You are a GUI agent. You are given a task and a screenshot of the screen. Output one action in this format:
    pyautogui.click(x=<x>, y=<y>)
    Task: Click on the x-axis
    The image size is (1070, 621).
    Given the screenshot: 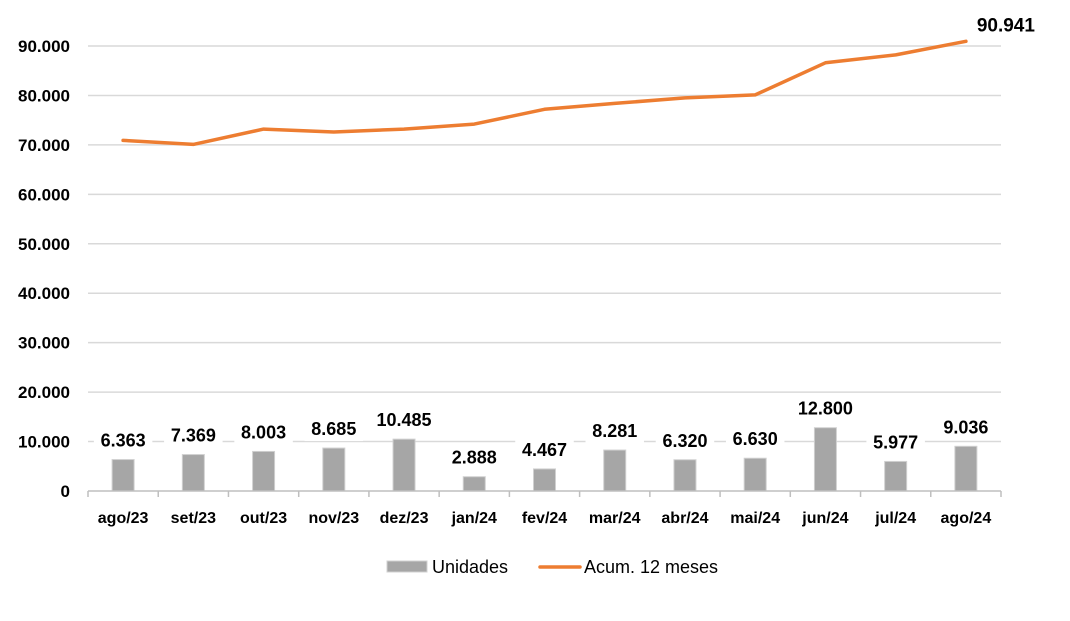 What is the action you would take?
    pyautogui.click(x=544, y=493)
    